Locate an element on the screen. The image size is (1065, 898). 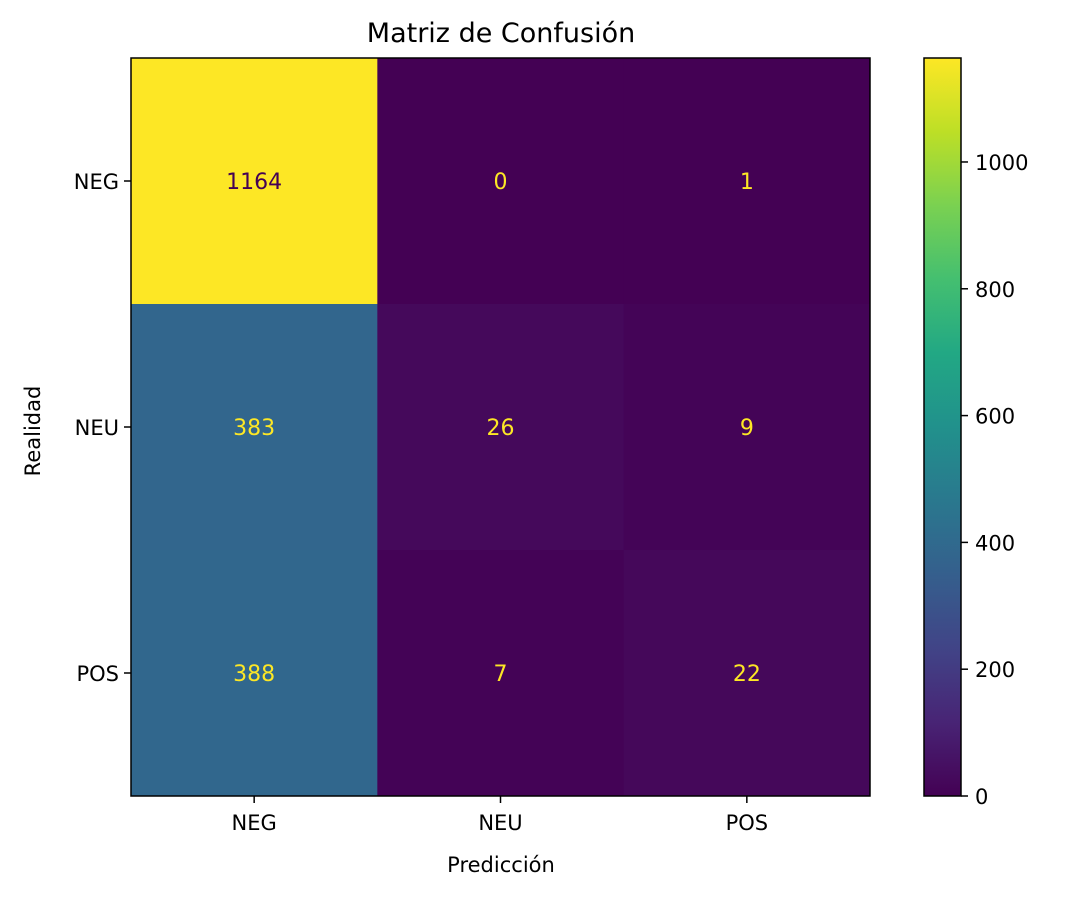
cell-value-label: 1 is located at coordinates (747, 182).